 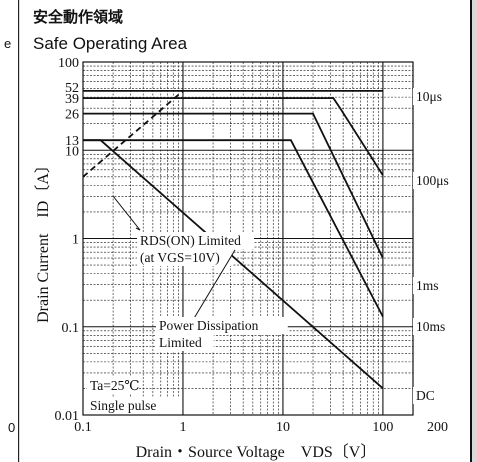 I want to click on rds-arrow, so click(x=138, y=229).